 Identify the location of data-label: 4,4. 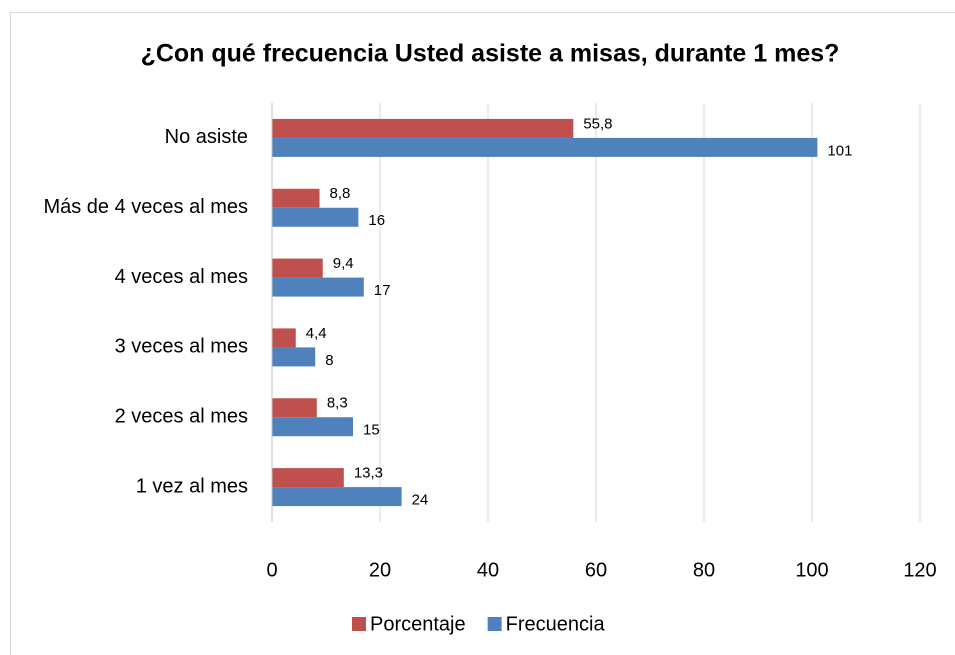
(316, 333).